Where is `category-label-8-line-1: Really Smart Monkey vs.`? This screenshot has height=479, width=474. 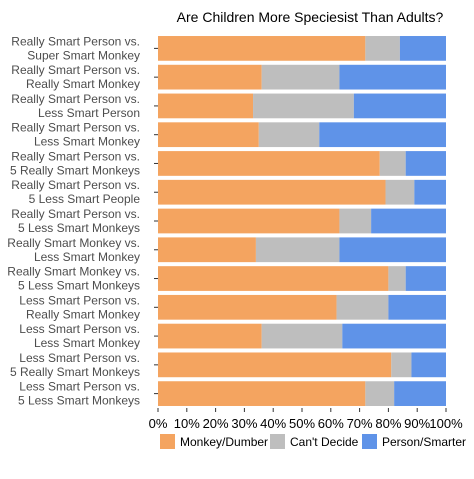 category-label-8-line-1: Really Smart Monkey vs. is located at coordinates (73, 243).